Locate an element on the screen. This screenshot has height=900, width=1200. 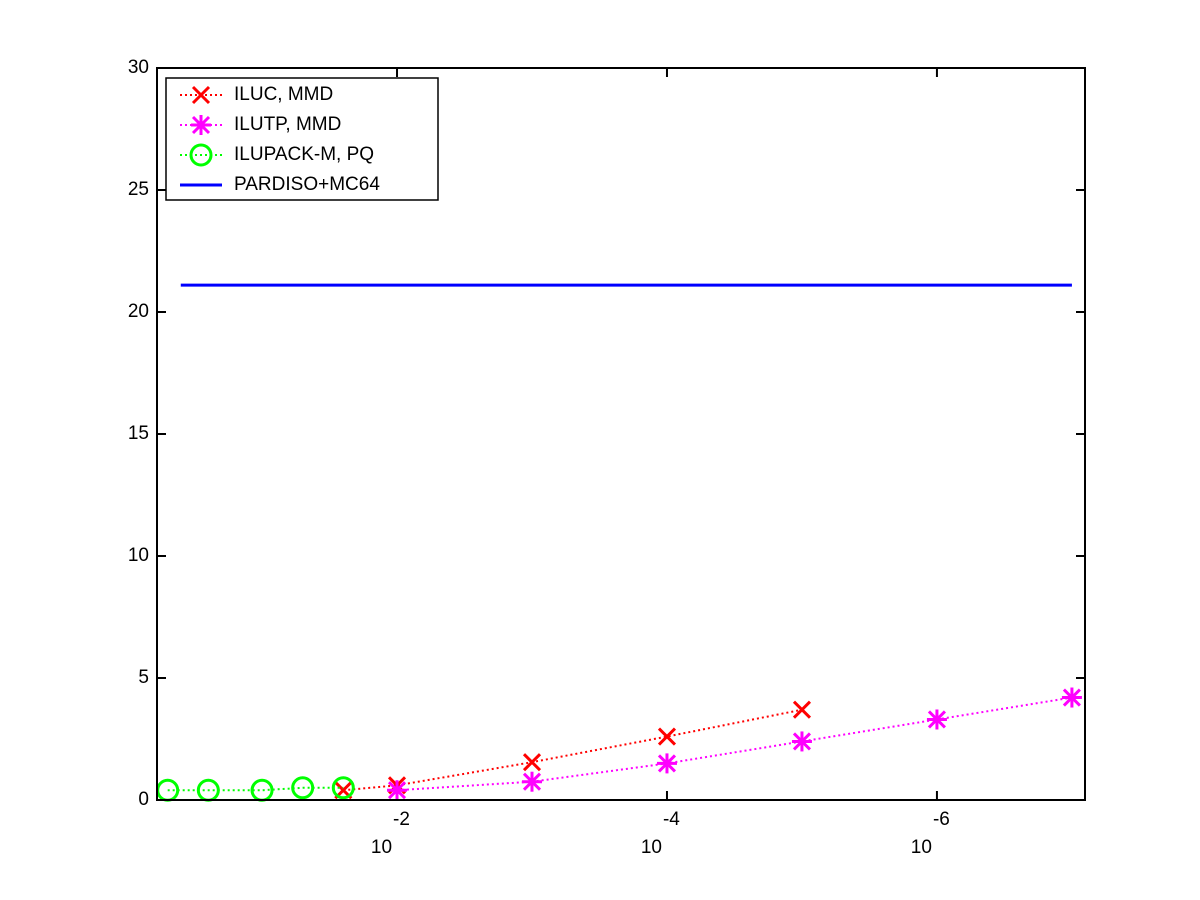
legend-label: PARDISO+MC64 is located at coordinates (307, 184).